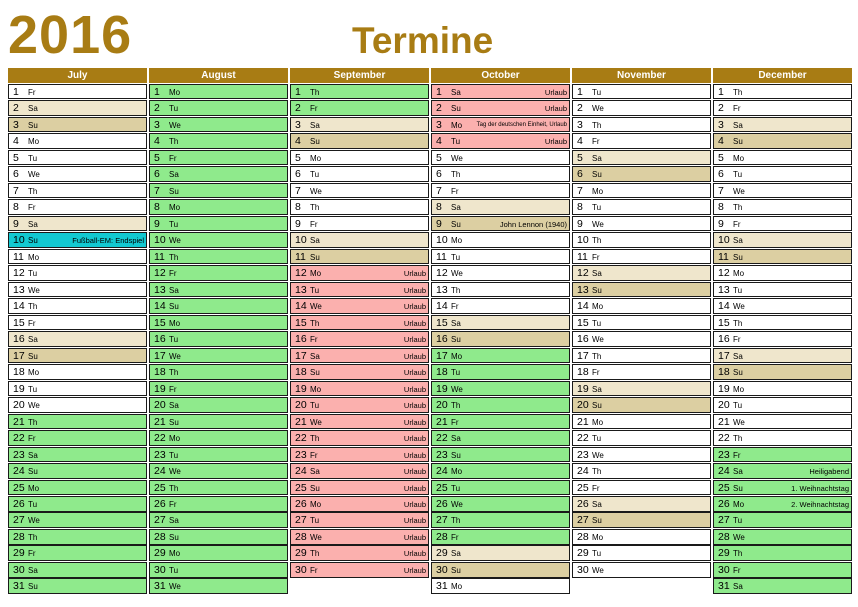  Describe the element at coordinates (359, 223) in the screenshot. I see `day-cell: 9 Fr` at that location.